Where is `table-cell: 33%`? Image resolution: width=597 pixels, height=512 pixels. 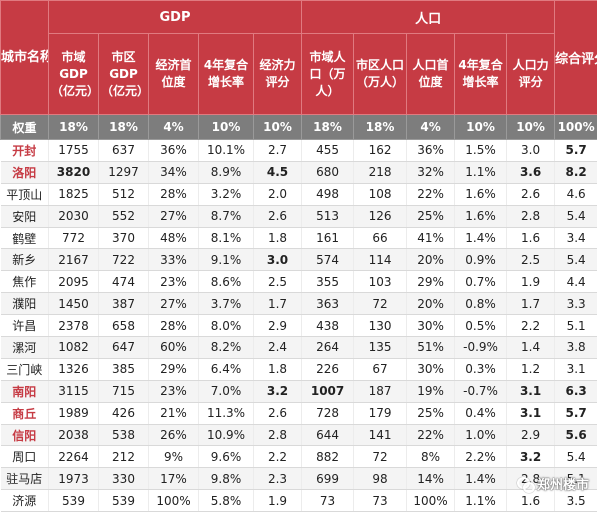 table-cell: 33% is located at coordinates (174, 260).